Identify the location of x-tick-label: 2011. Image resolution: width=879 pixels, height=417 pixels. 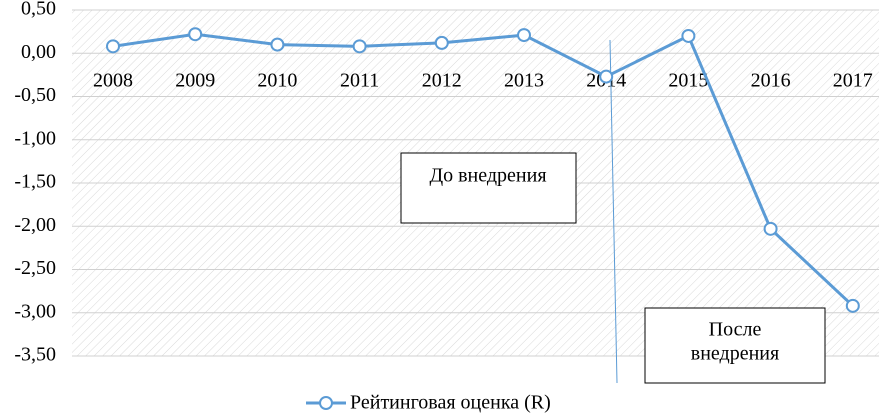
(359, 81).